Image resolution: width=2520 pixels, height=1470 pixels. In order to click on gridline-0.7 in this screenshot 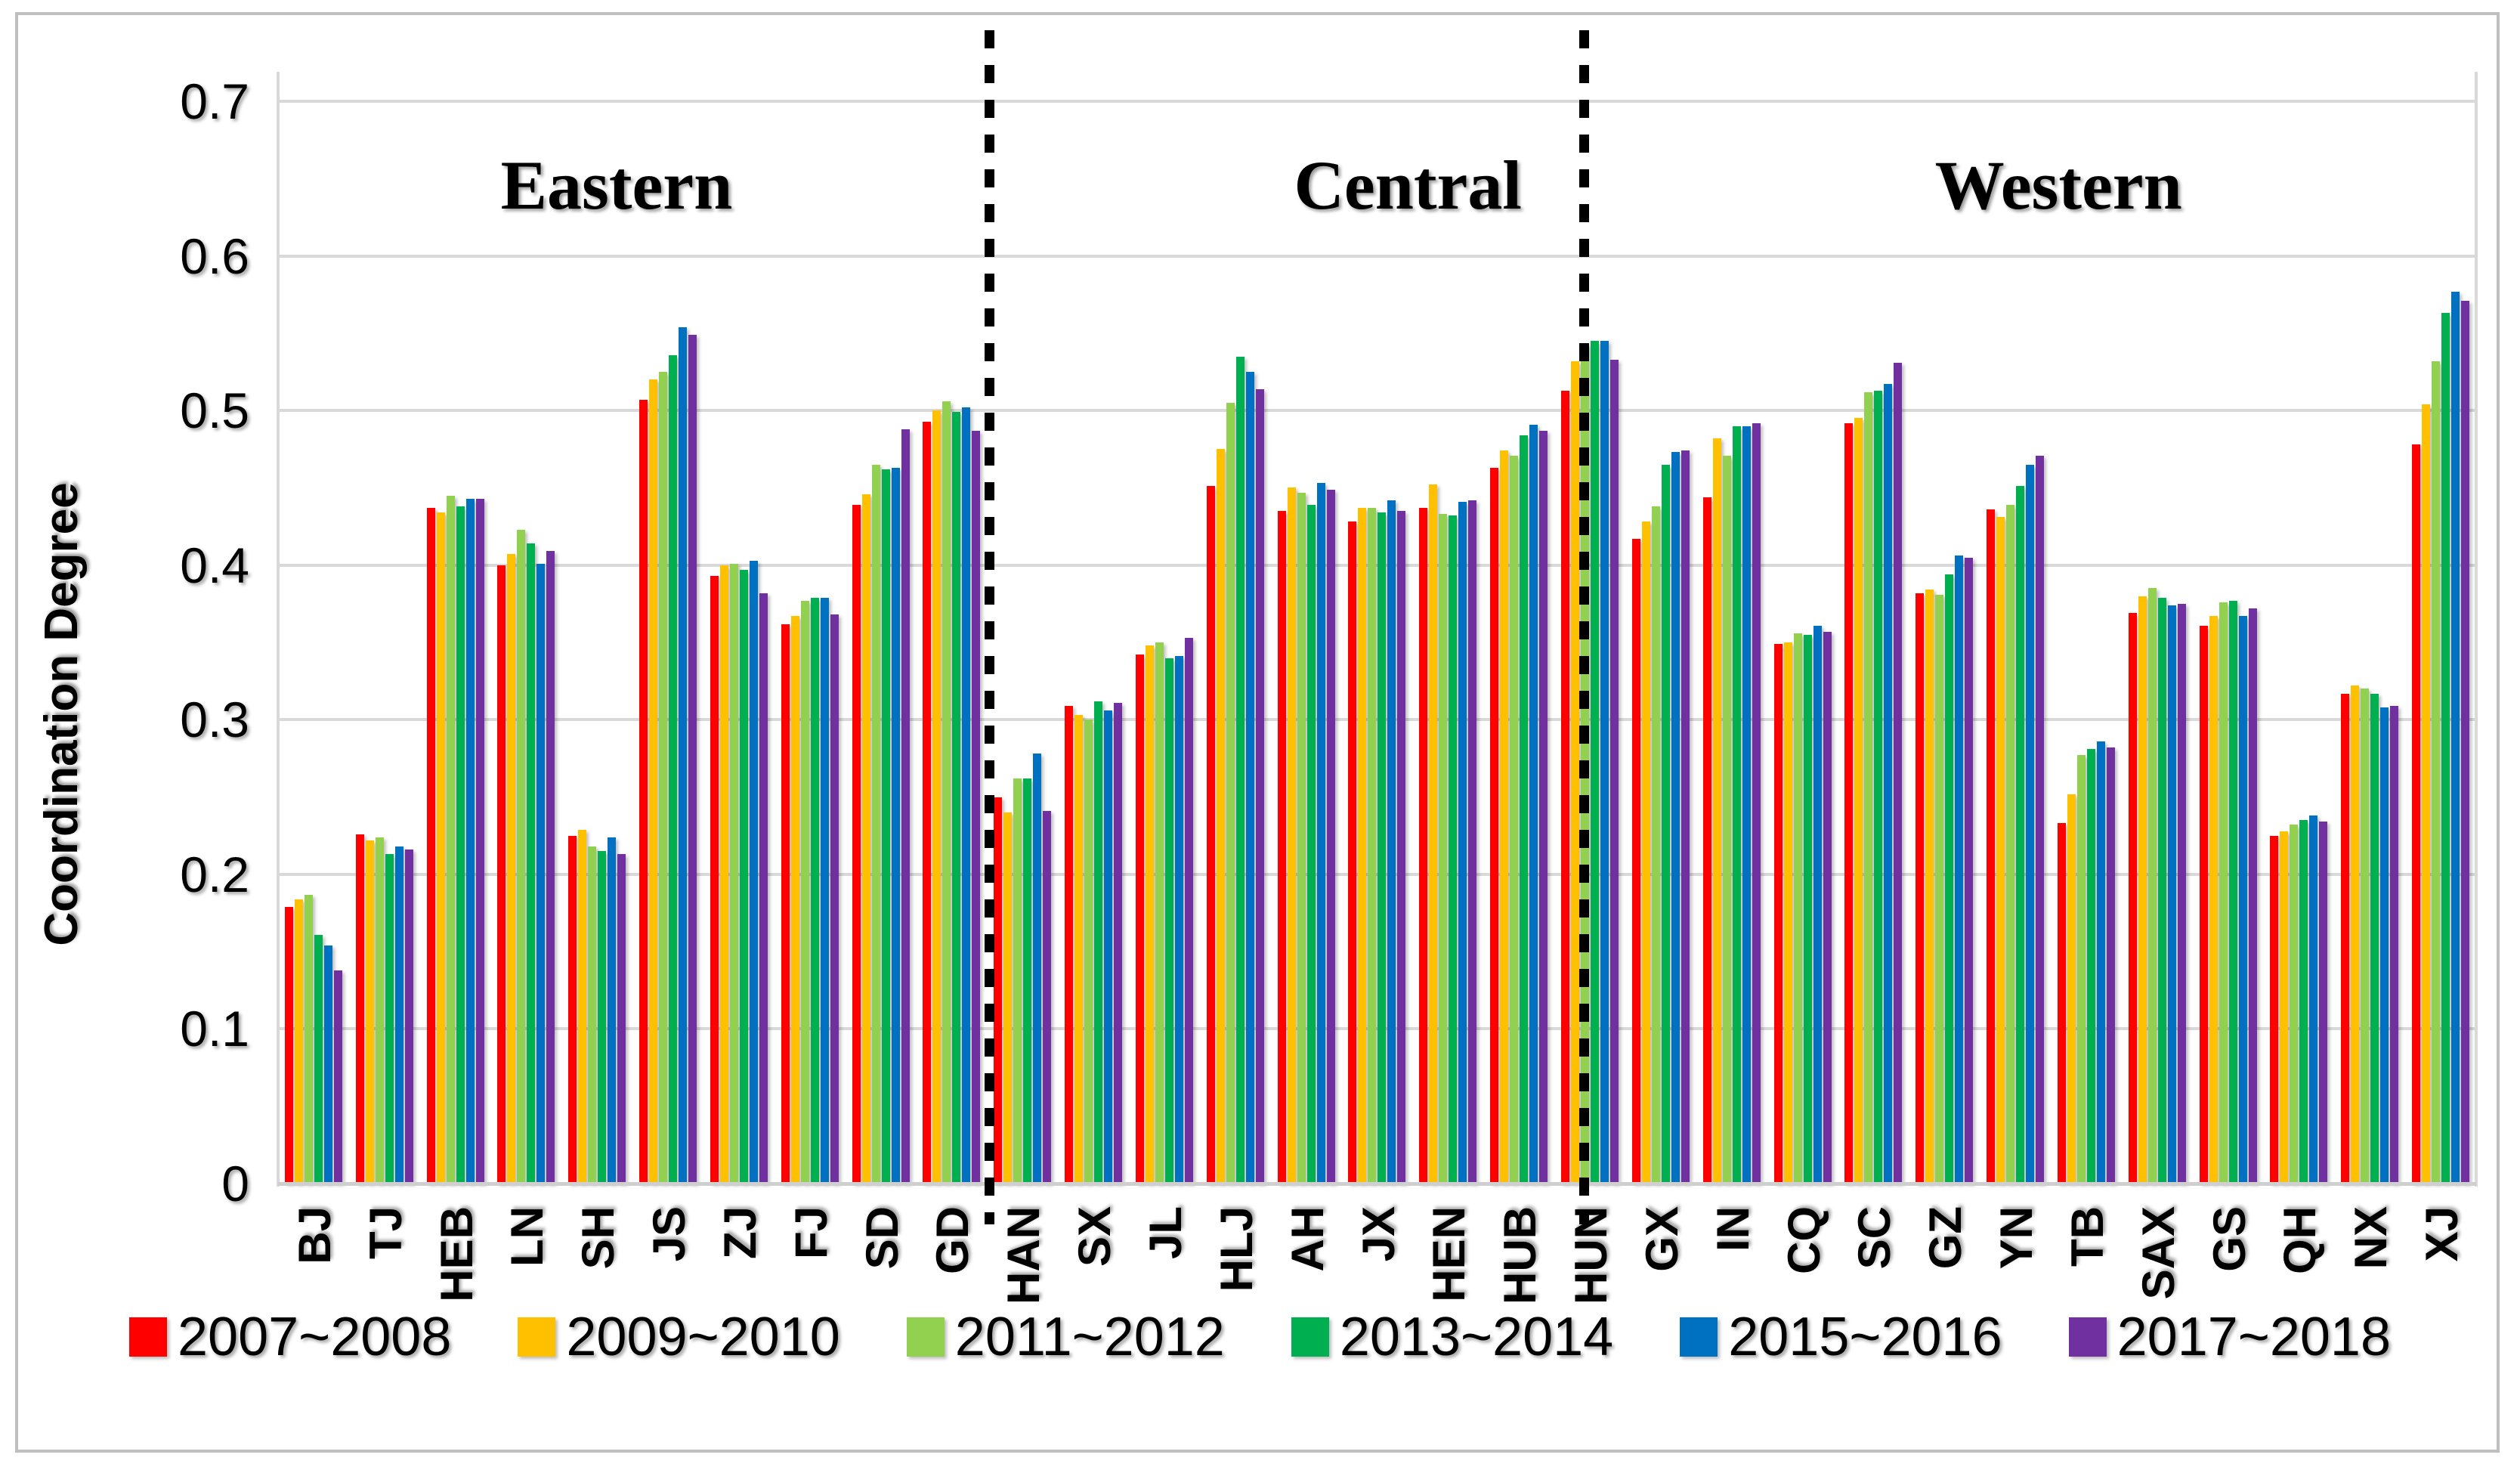, I will do `click(1377, 101)`.